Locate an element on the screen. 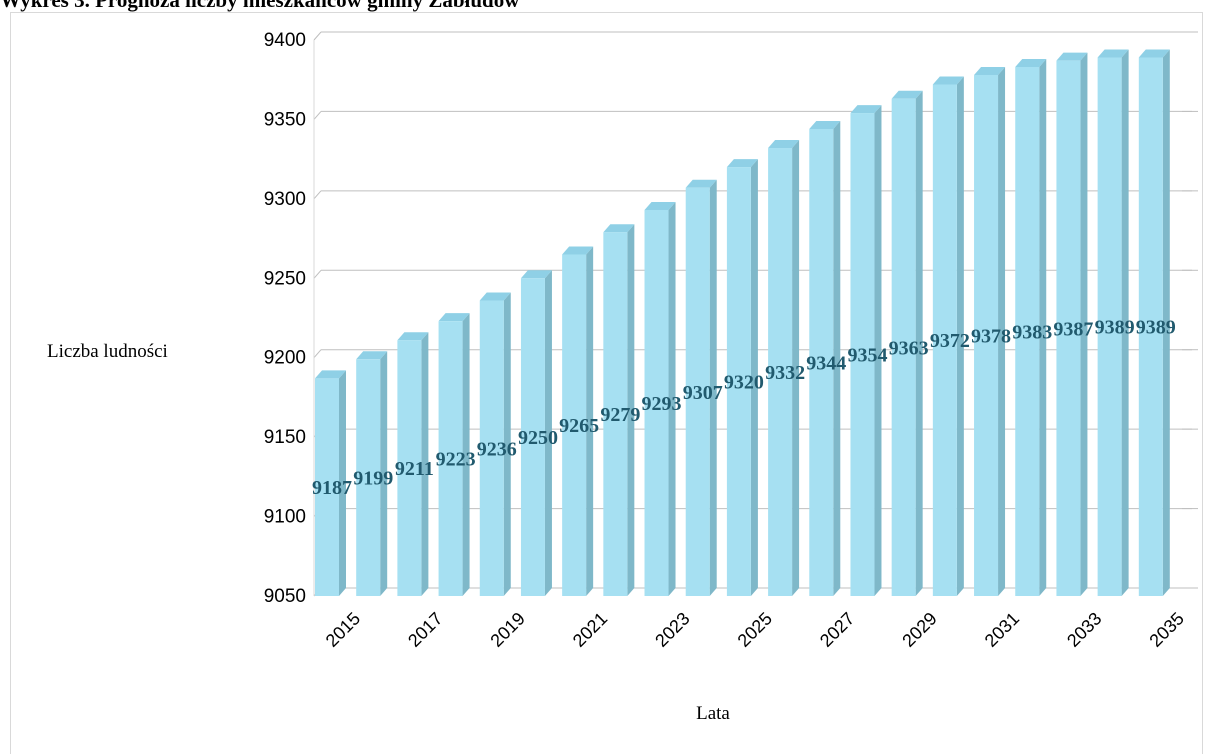 The width and height of the screenshot is (1206, 754). data-label-2027: 9344 is located at coordinates (826, 363).